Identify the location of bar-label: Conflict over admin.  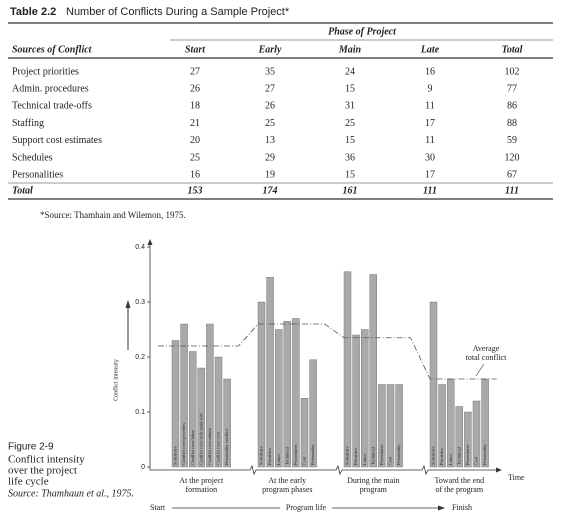
(209, 446).